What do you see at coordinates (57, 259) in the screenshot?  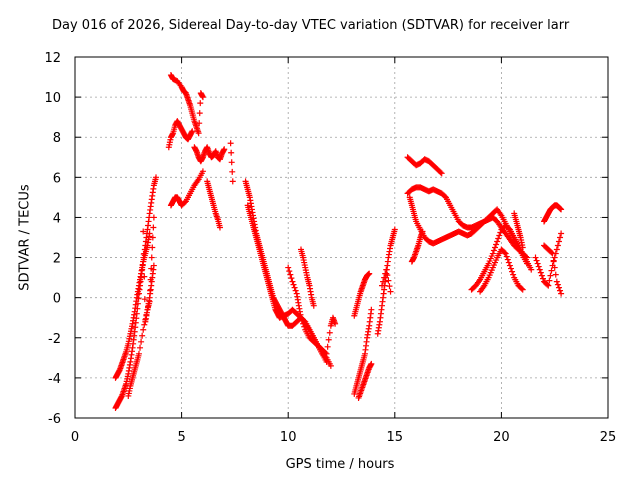 I see `y-tick-label: 2` at bounding box center [57, 259].